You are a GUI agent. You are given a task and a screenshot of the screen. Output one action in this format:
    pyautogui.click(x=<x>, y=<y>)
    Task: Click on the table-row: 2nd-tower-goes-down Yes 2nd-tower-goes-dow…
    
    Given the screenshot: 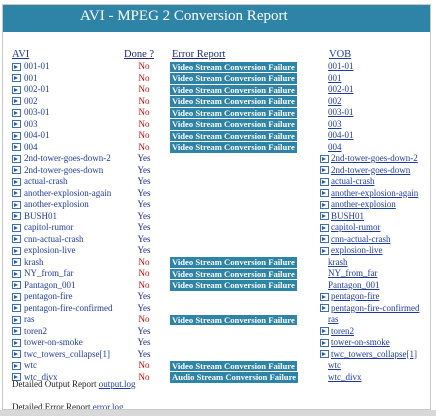 What is the action you would take?
    pyautogui.click(x=216, y=171)
    